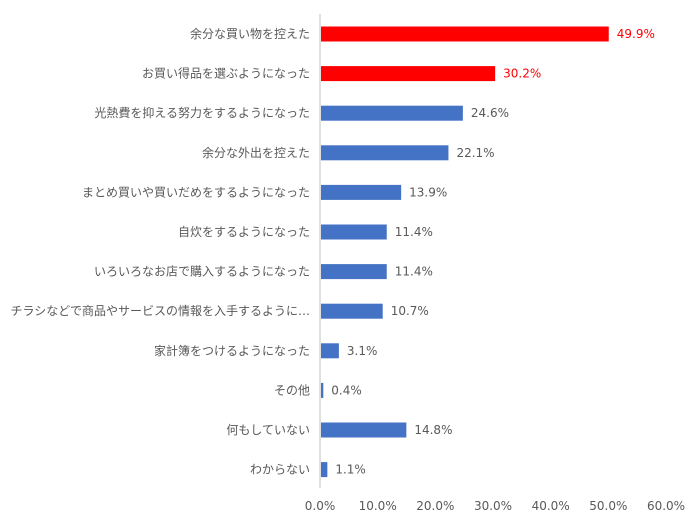 This screenshot has width=698, height=524. I want to click on x-tick-label: 0.0%, so click(320, 506).